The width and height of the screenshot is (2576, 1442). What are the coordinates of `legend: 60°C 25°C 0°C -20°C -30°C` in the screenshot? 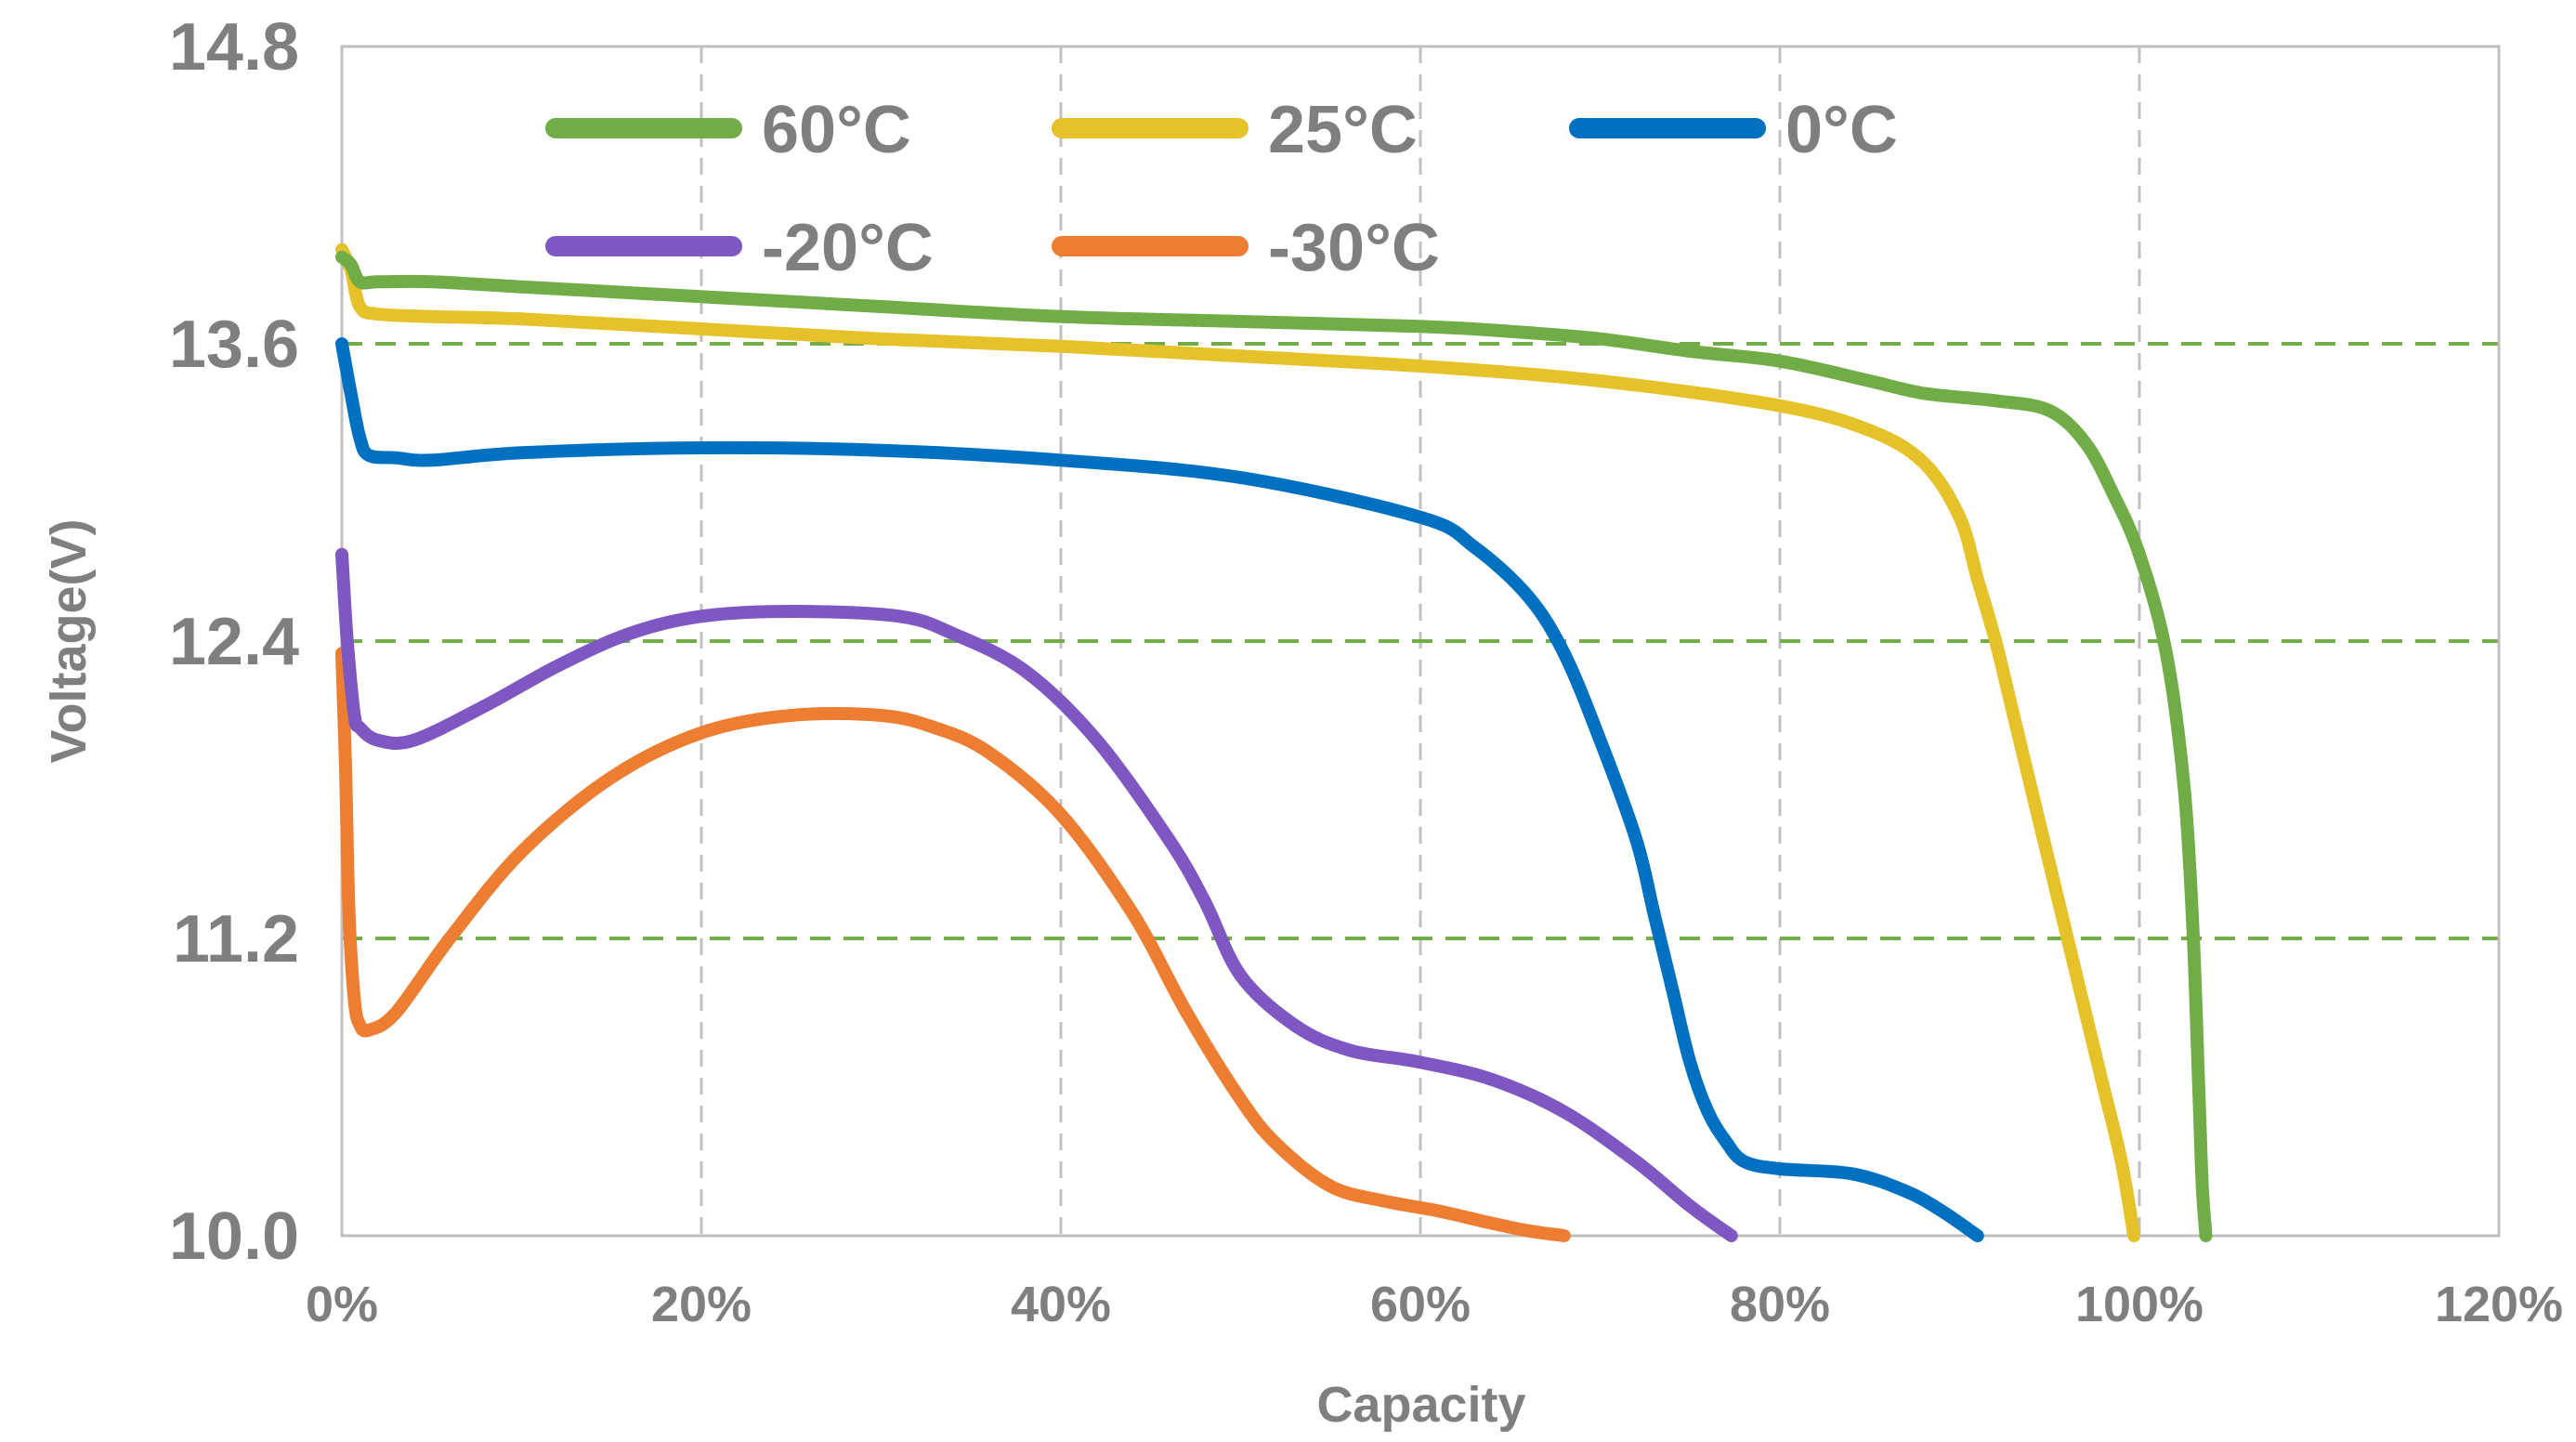 It's located at (1221, 189).